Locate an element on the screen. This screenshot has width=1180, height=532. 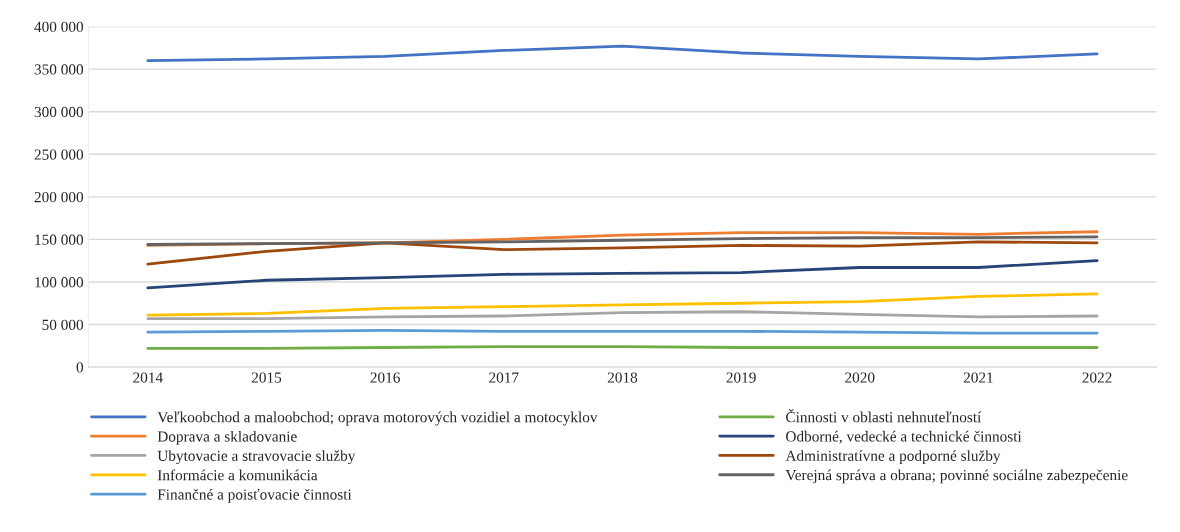
x-tick-label: 2021 is located at coordinates (978, 377).